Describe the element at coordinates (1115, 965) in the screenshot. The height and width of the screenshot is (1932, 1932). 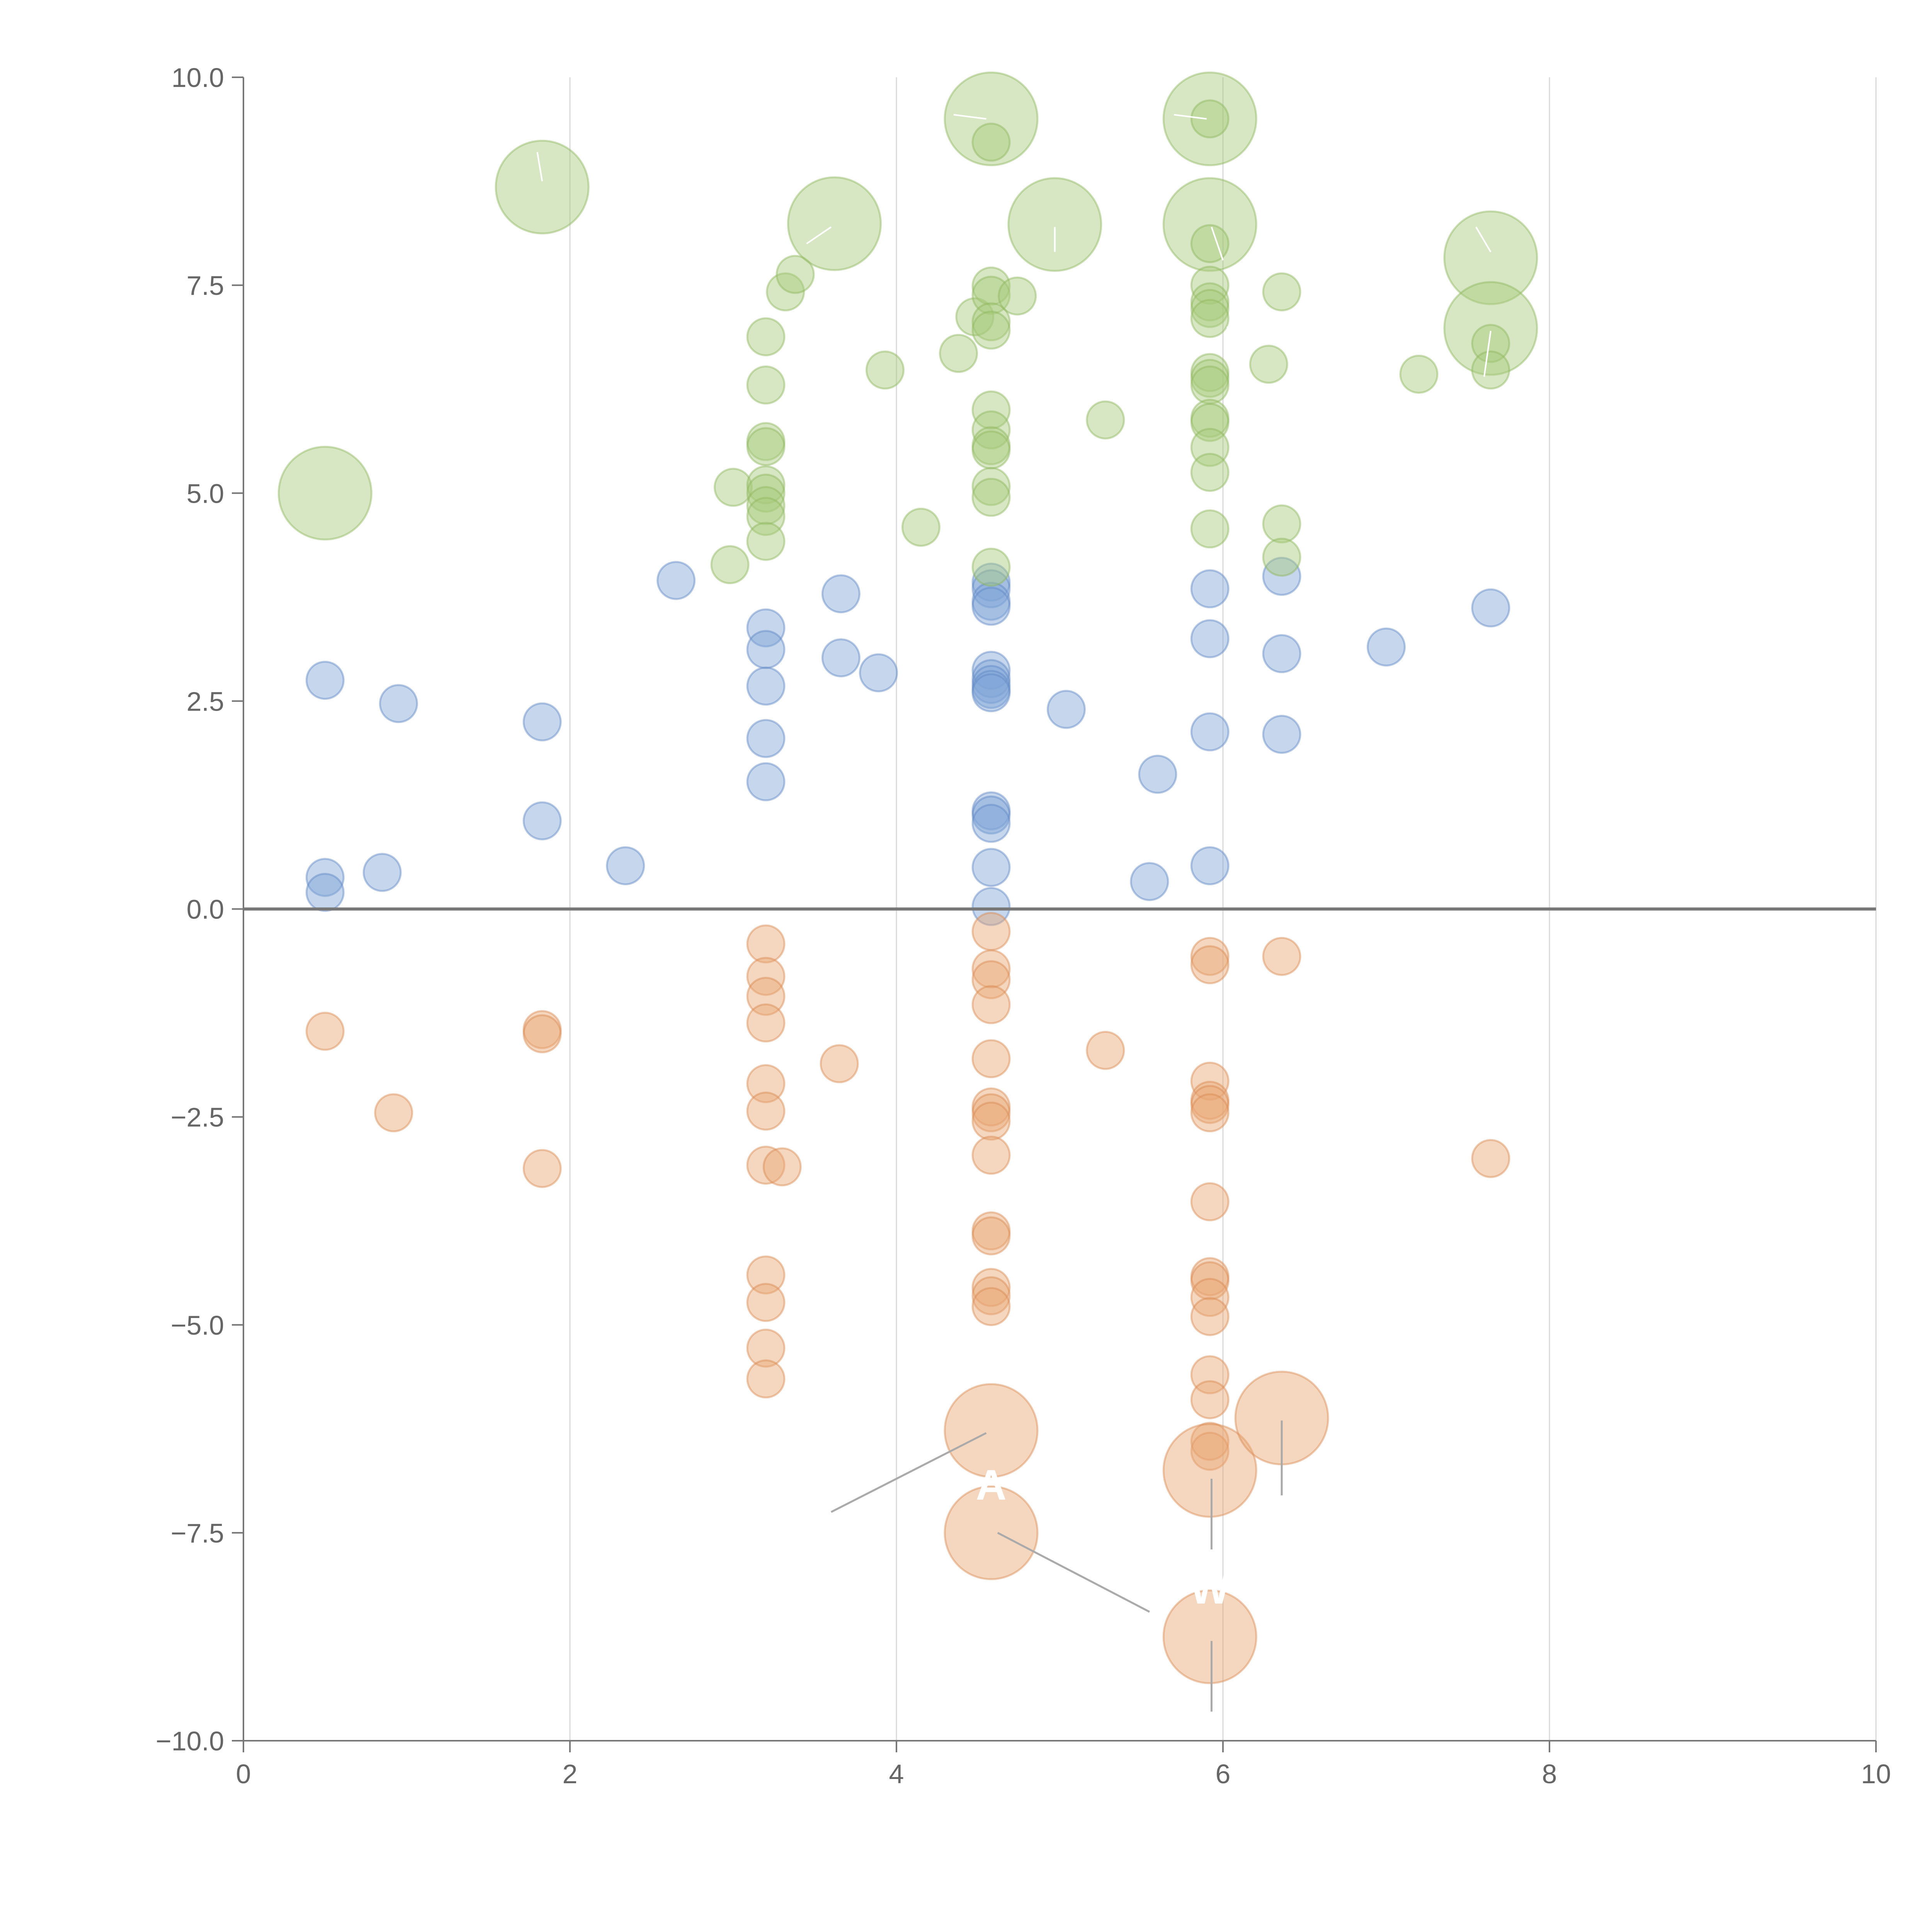
I see `annotation-layer: A W D` at that location.